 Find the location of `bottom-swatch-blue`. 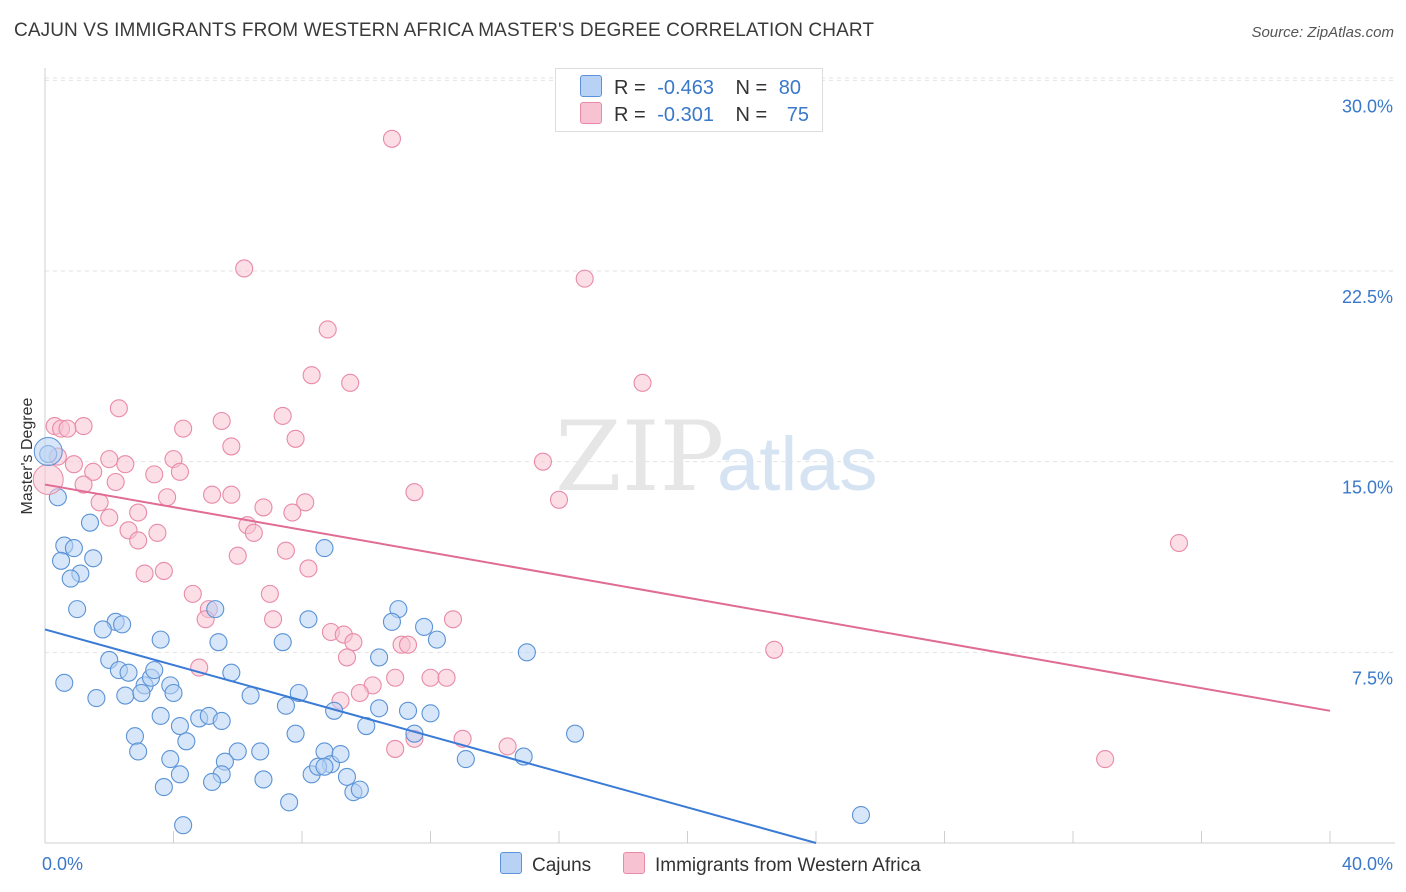

bottom-swatch-blue is located at coordinates (511, 863).